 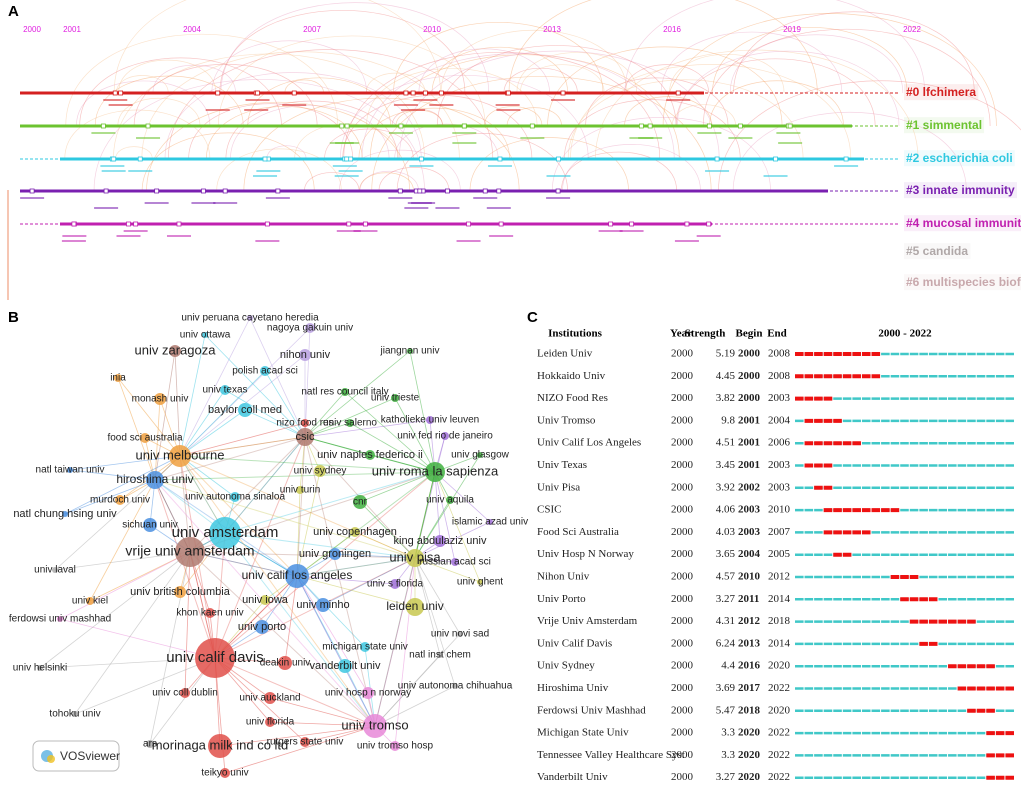 What do you see at coordinates (490, 522) in the screenshot?
I see `node-label: islamic azad univ` at bounding box center [490, 522].